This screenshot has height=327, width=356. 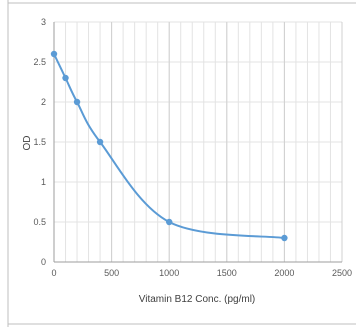 I want to click on x-axis-title: Vitamin B12 Conc. (pg/ml), so click(x=197, y=299).